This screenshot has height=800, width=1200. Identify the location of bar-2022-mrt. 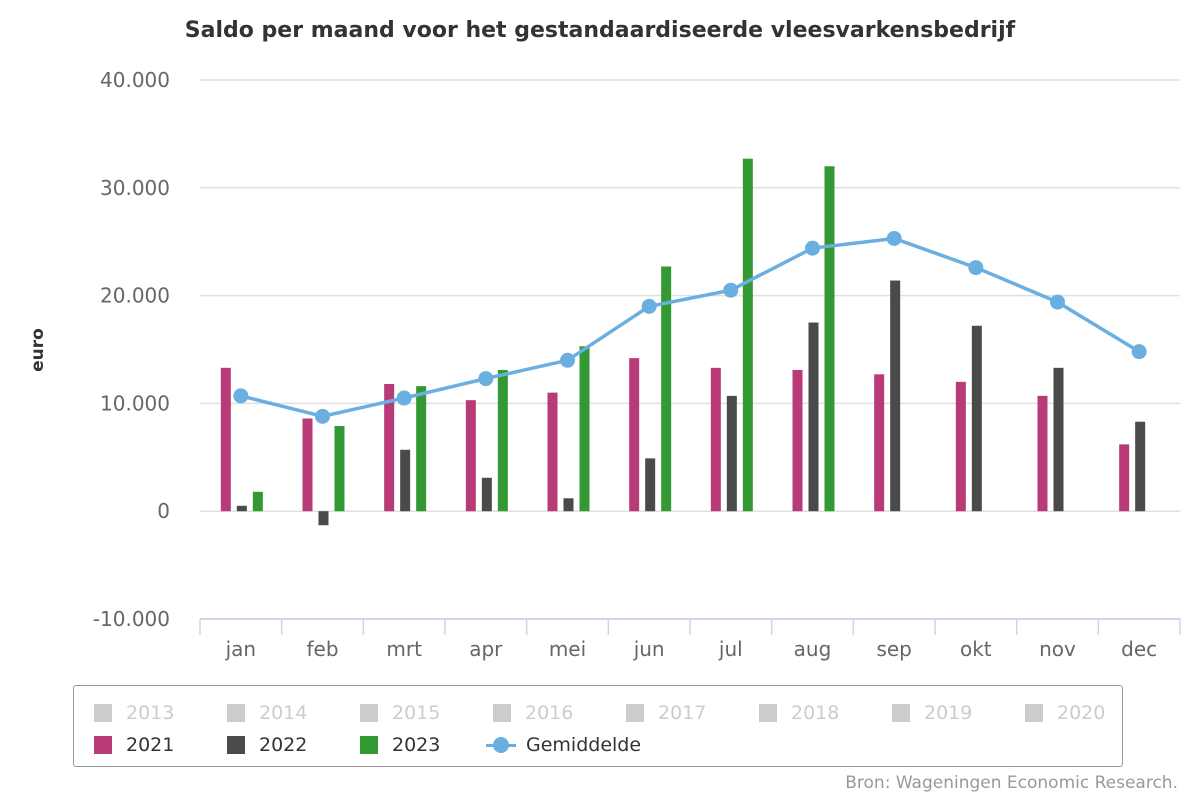
(405, 480).